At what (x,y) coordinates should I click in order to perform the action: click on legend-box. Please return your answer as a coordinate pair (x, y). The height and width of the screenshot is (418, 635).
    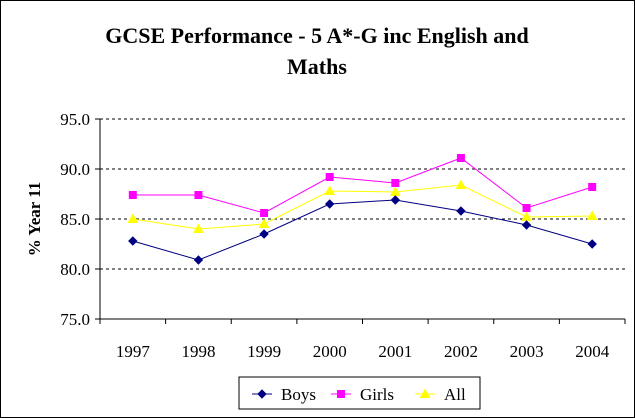
    Looking at the image, I should click on (359, 393).